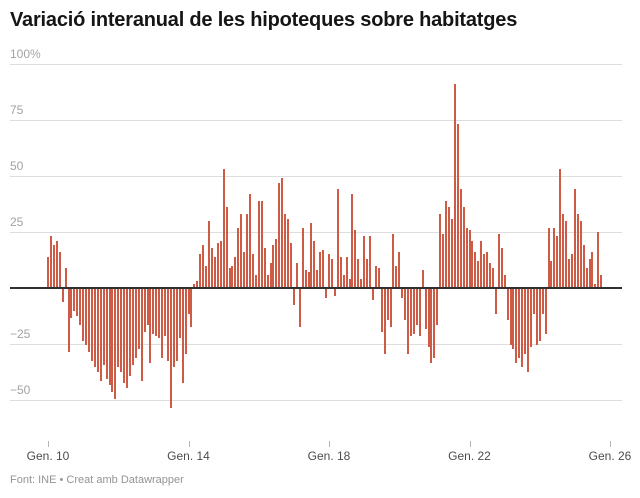 The height and width of the screenshot is (498, 640). Describe the element at coordinates (97, 480) in the screenshot. I see `chart-footer: Font: INE • Creat amb Datawrapper` at that location.